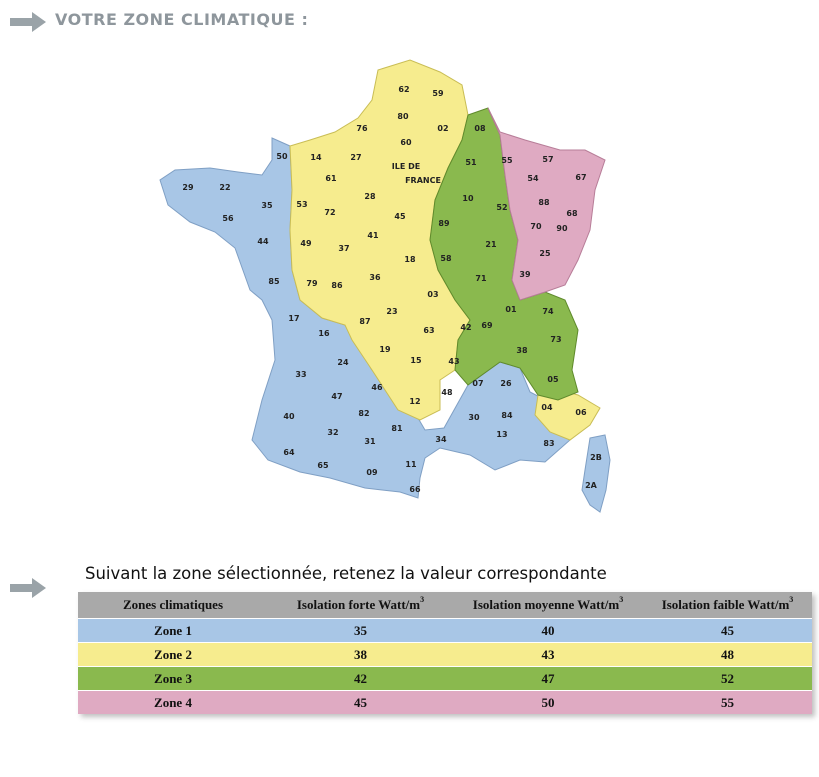  I want to click on value-moyenne: 47, so click(548, 678).